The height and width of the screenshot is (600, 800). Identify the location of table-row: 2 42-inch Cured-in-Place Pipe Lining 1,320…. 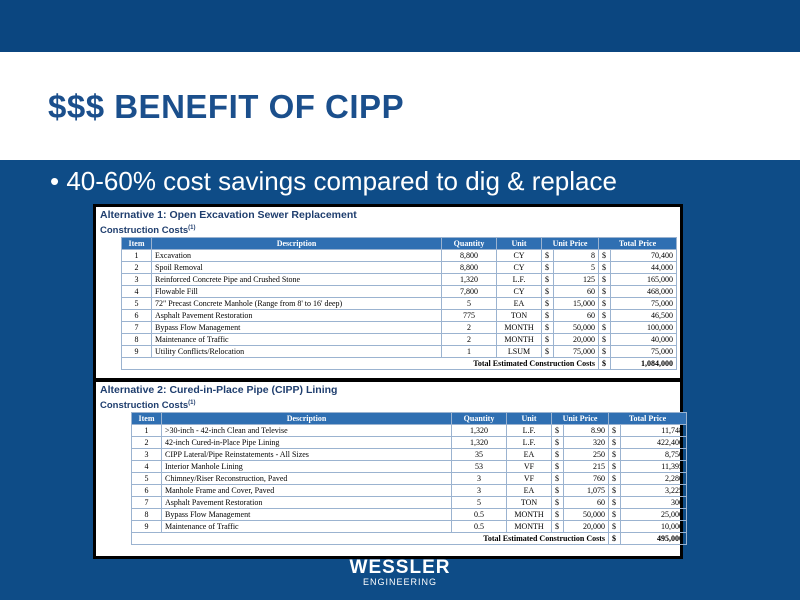
(409, 442).